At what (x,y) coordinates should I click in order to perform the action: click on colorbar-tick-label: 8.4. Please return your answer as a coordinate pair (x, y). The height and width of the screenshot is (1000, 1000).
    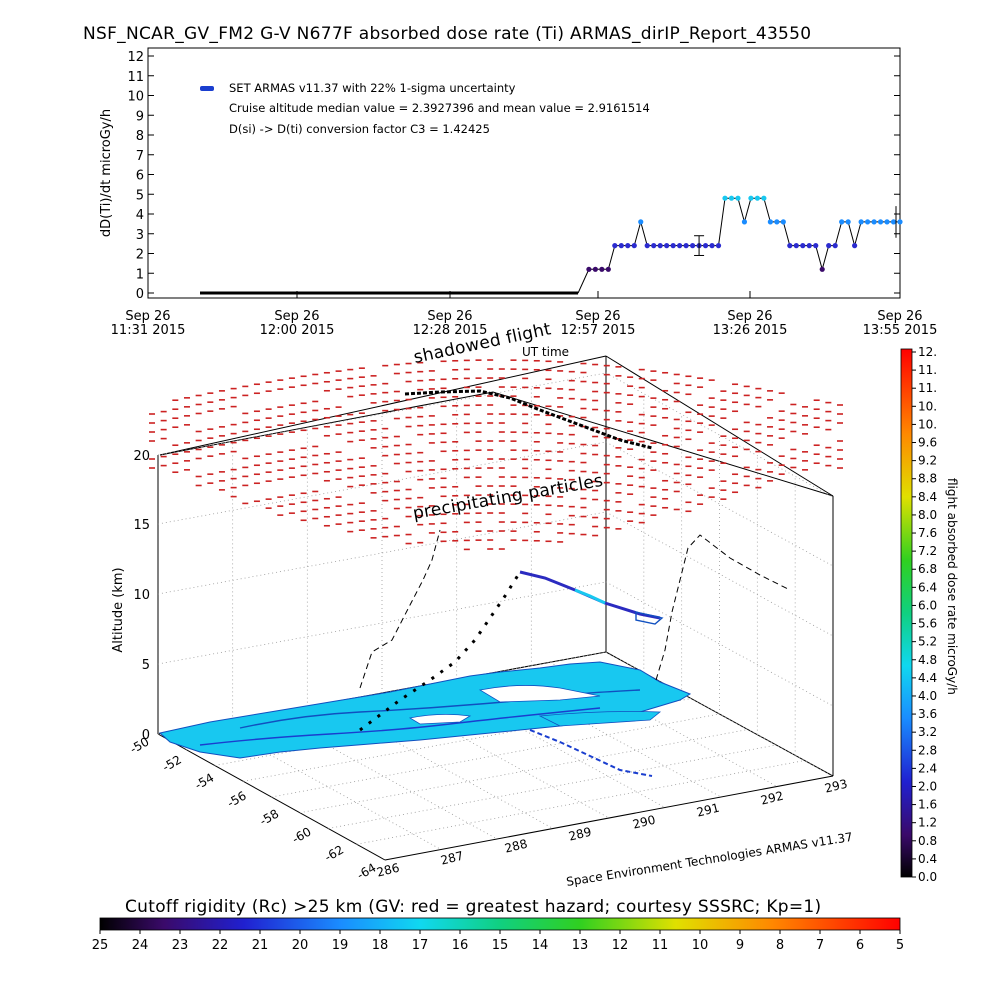
    Looking at the image, I should click on (927, 497).